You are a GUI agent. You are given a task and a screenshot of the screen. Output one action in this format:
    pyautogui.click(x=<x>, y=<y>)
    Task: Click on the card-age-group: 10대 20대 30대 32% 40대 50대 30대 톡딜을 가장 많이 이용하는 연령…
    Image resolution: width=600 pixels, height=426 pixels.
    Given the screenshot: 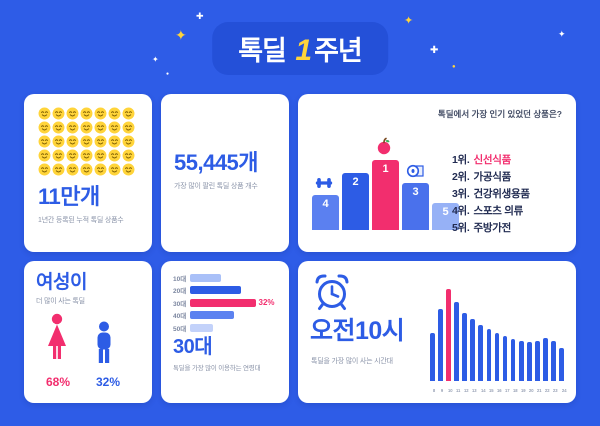 What is the action you would take?
    pyautogui.click(x=225, y=332)
    